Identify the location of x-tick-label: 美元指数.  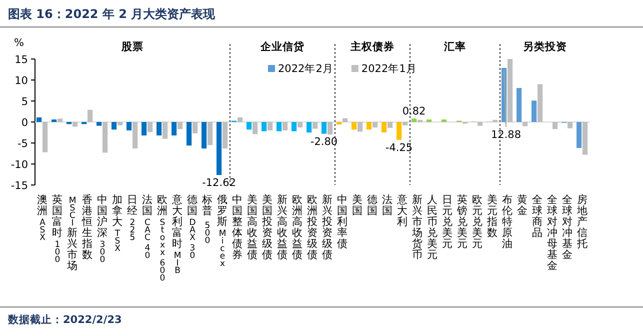
(492, 216).